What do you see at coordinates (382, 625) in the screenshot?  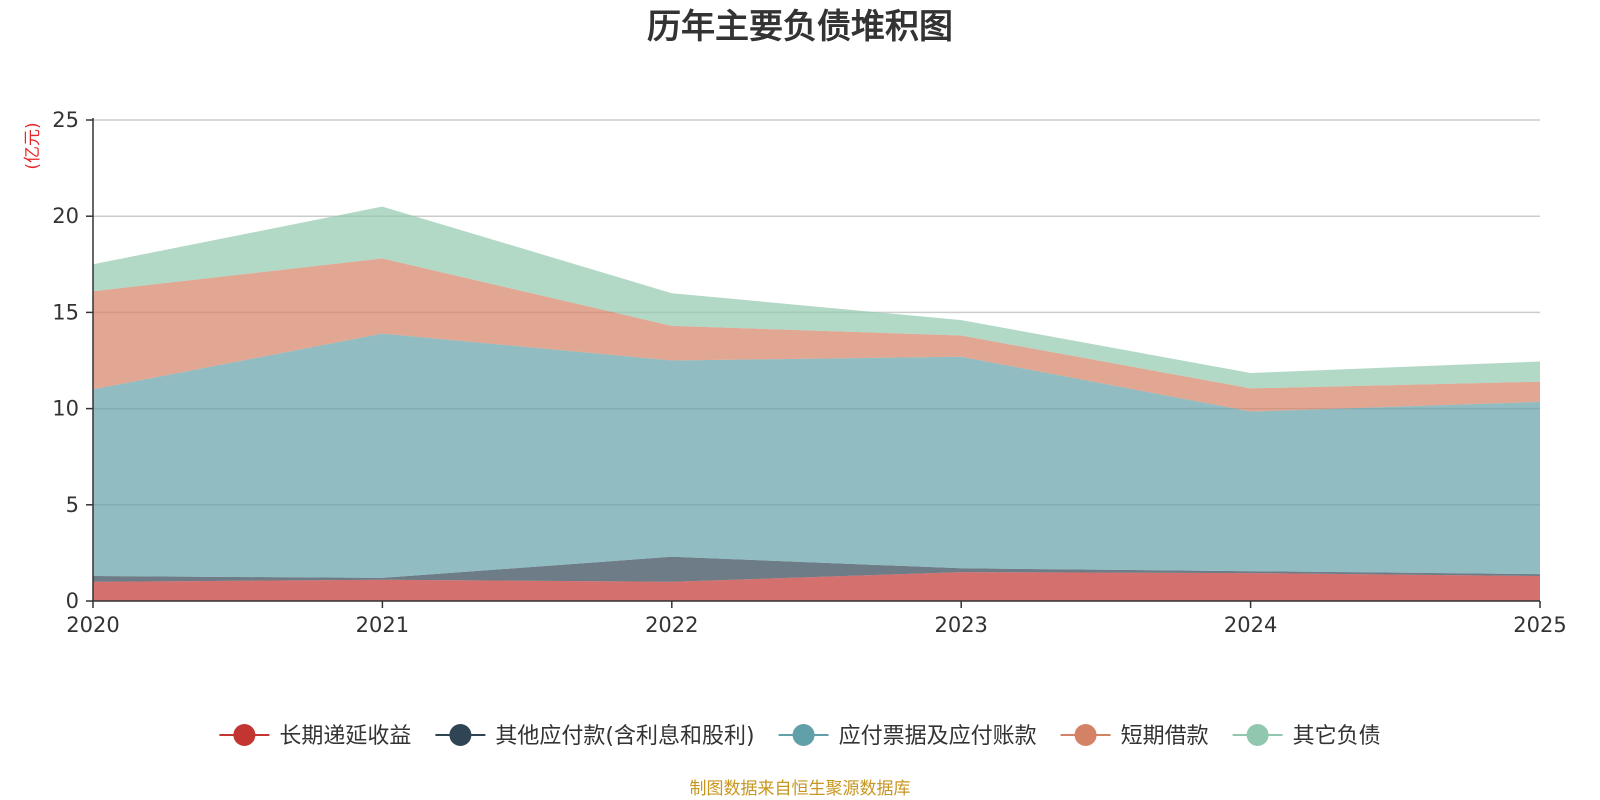 I see `x-tick-label: 2021` at bounding box center [382, 625].